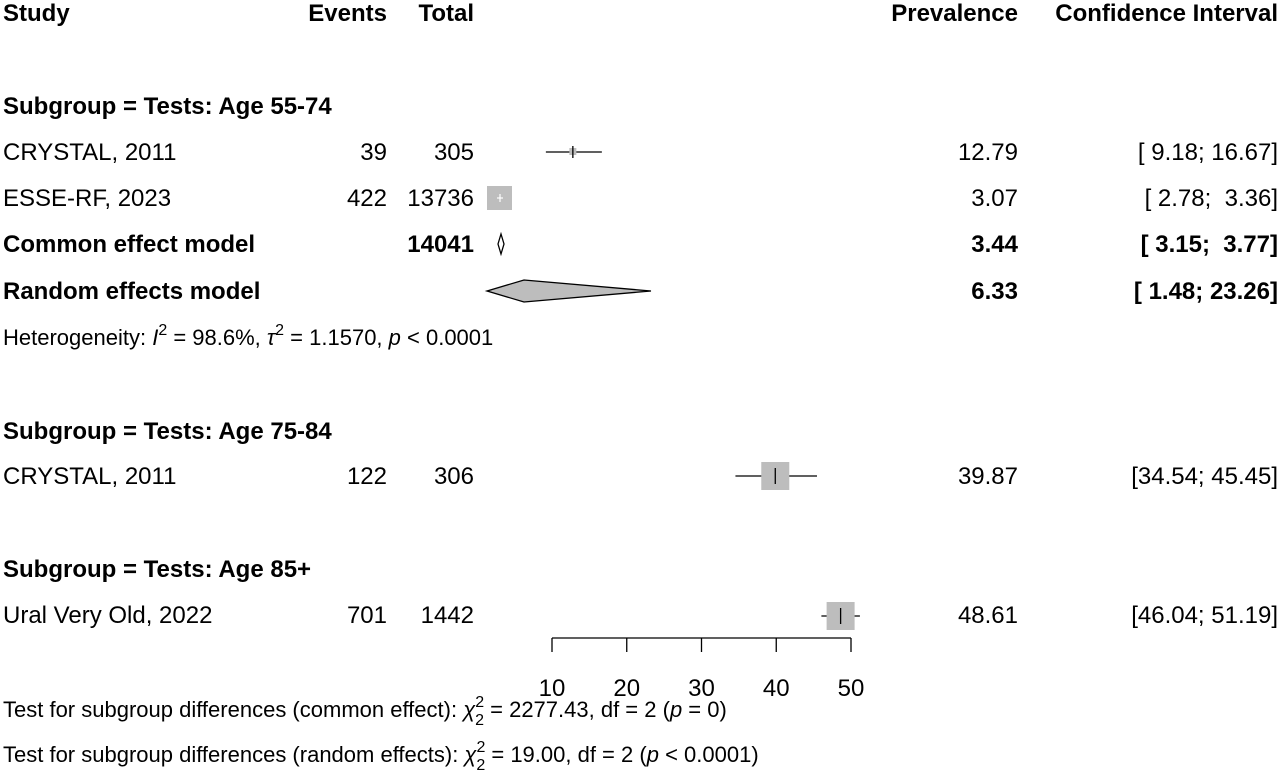 This screenshot has height=774, width=1280. What do you see at coordinates (568, 291) in the screenshot?
I see `random-effects-diamond` at bounding box center [568, 291].